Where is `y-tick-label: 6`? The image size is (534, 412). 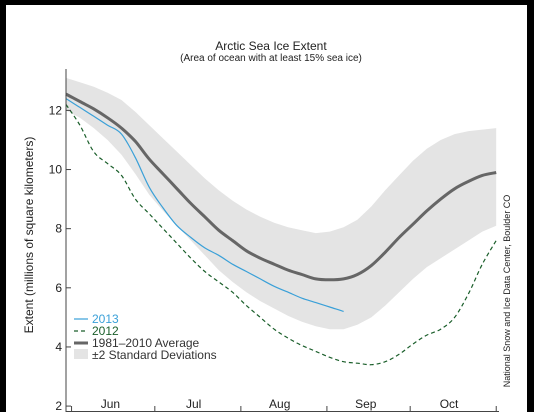
y-tick-label: 6 is located at coordinates (58, 288).